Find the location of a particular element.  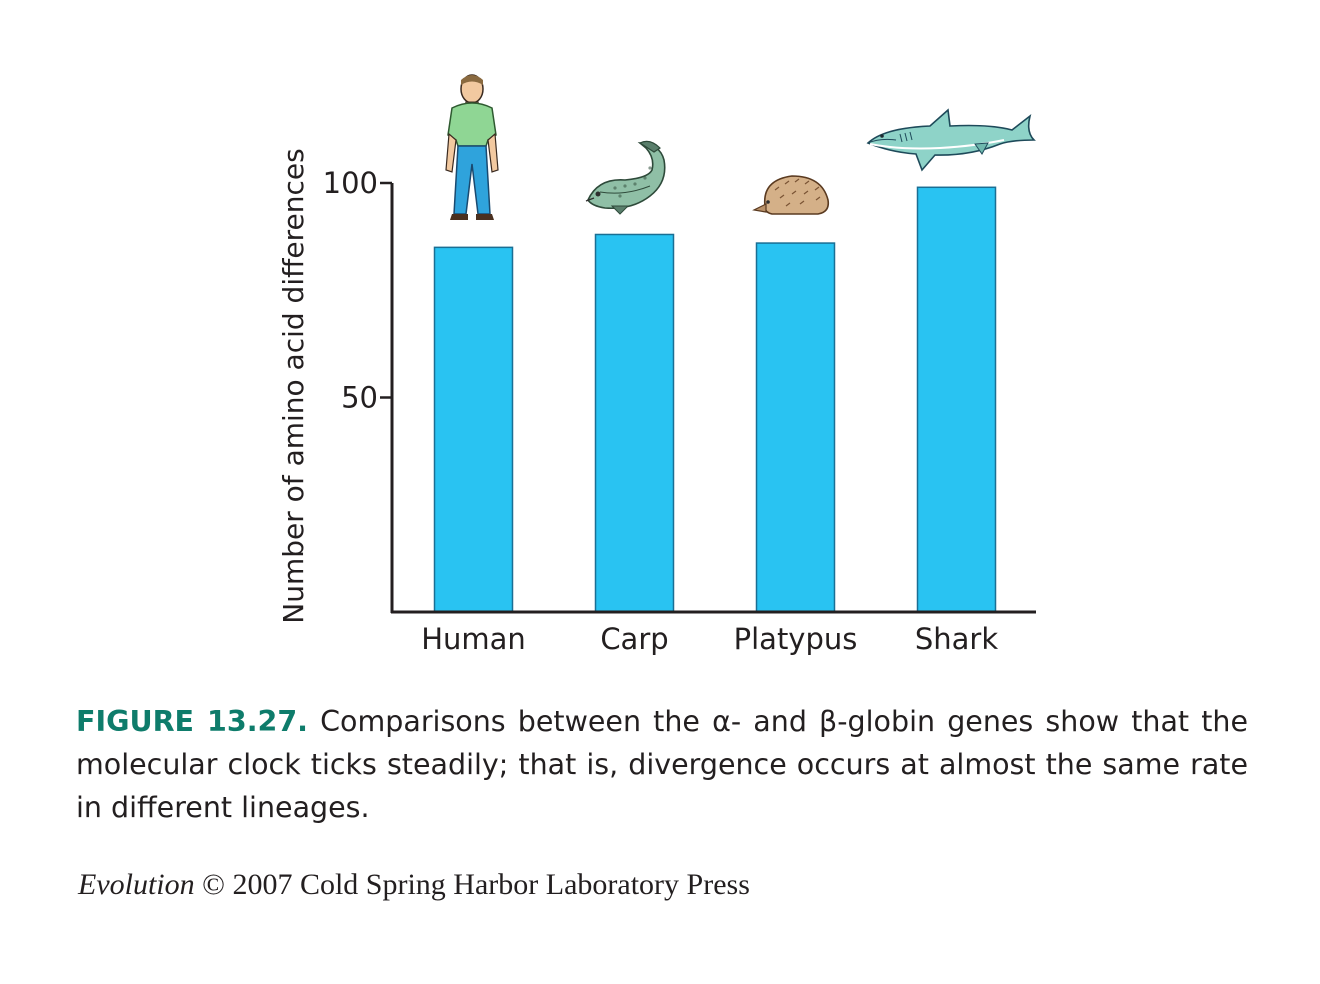

bar-shark is located at coordinates (956, 399).